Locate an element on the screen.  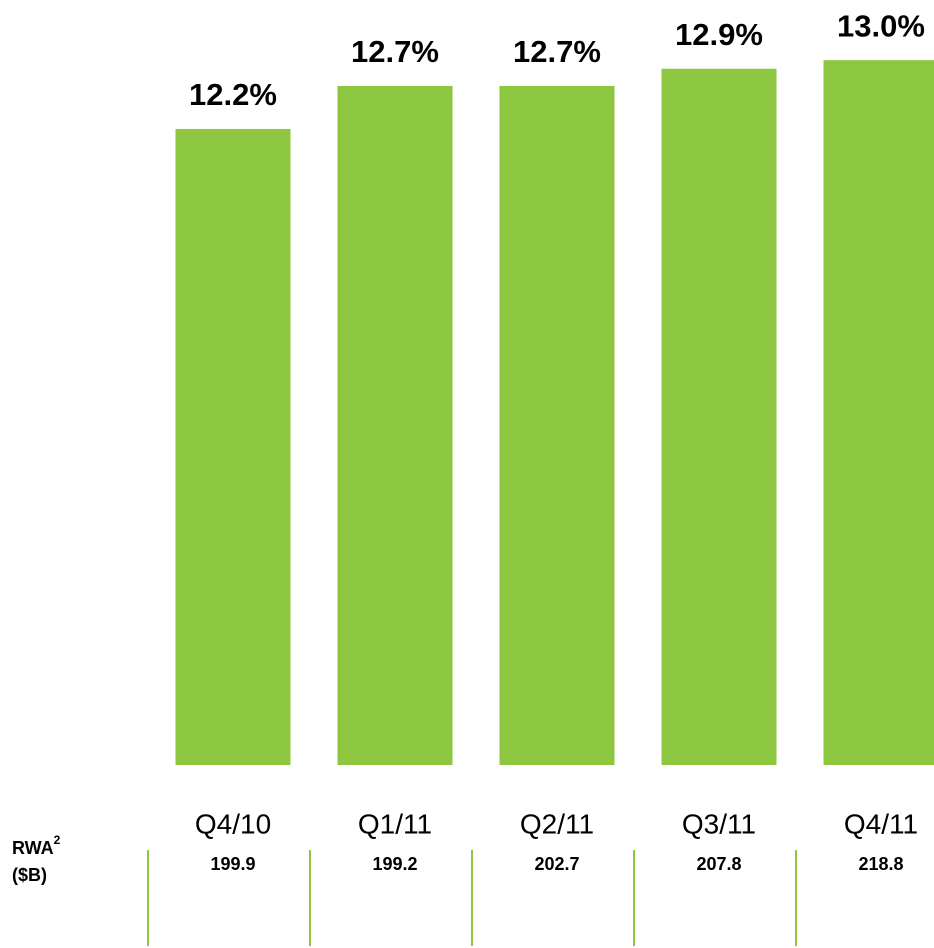
table-value: 207.8 is located at coordinates (718, 864).